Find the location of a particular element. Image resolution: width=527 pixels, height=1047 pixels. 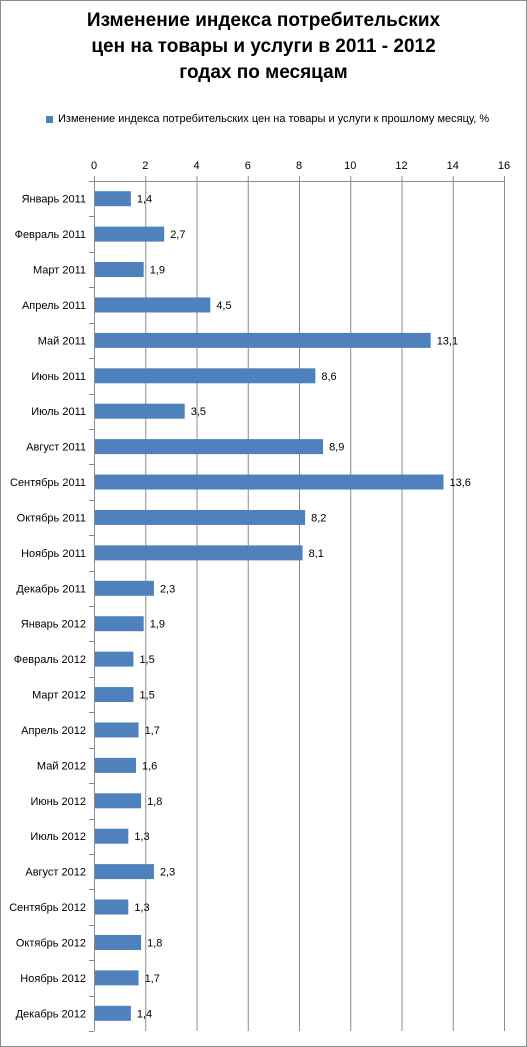

legend-swatch is located at coordinates (49, 119).